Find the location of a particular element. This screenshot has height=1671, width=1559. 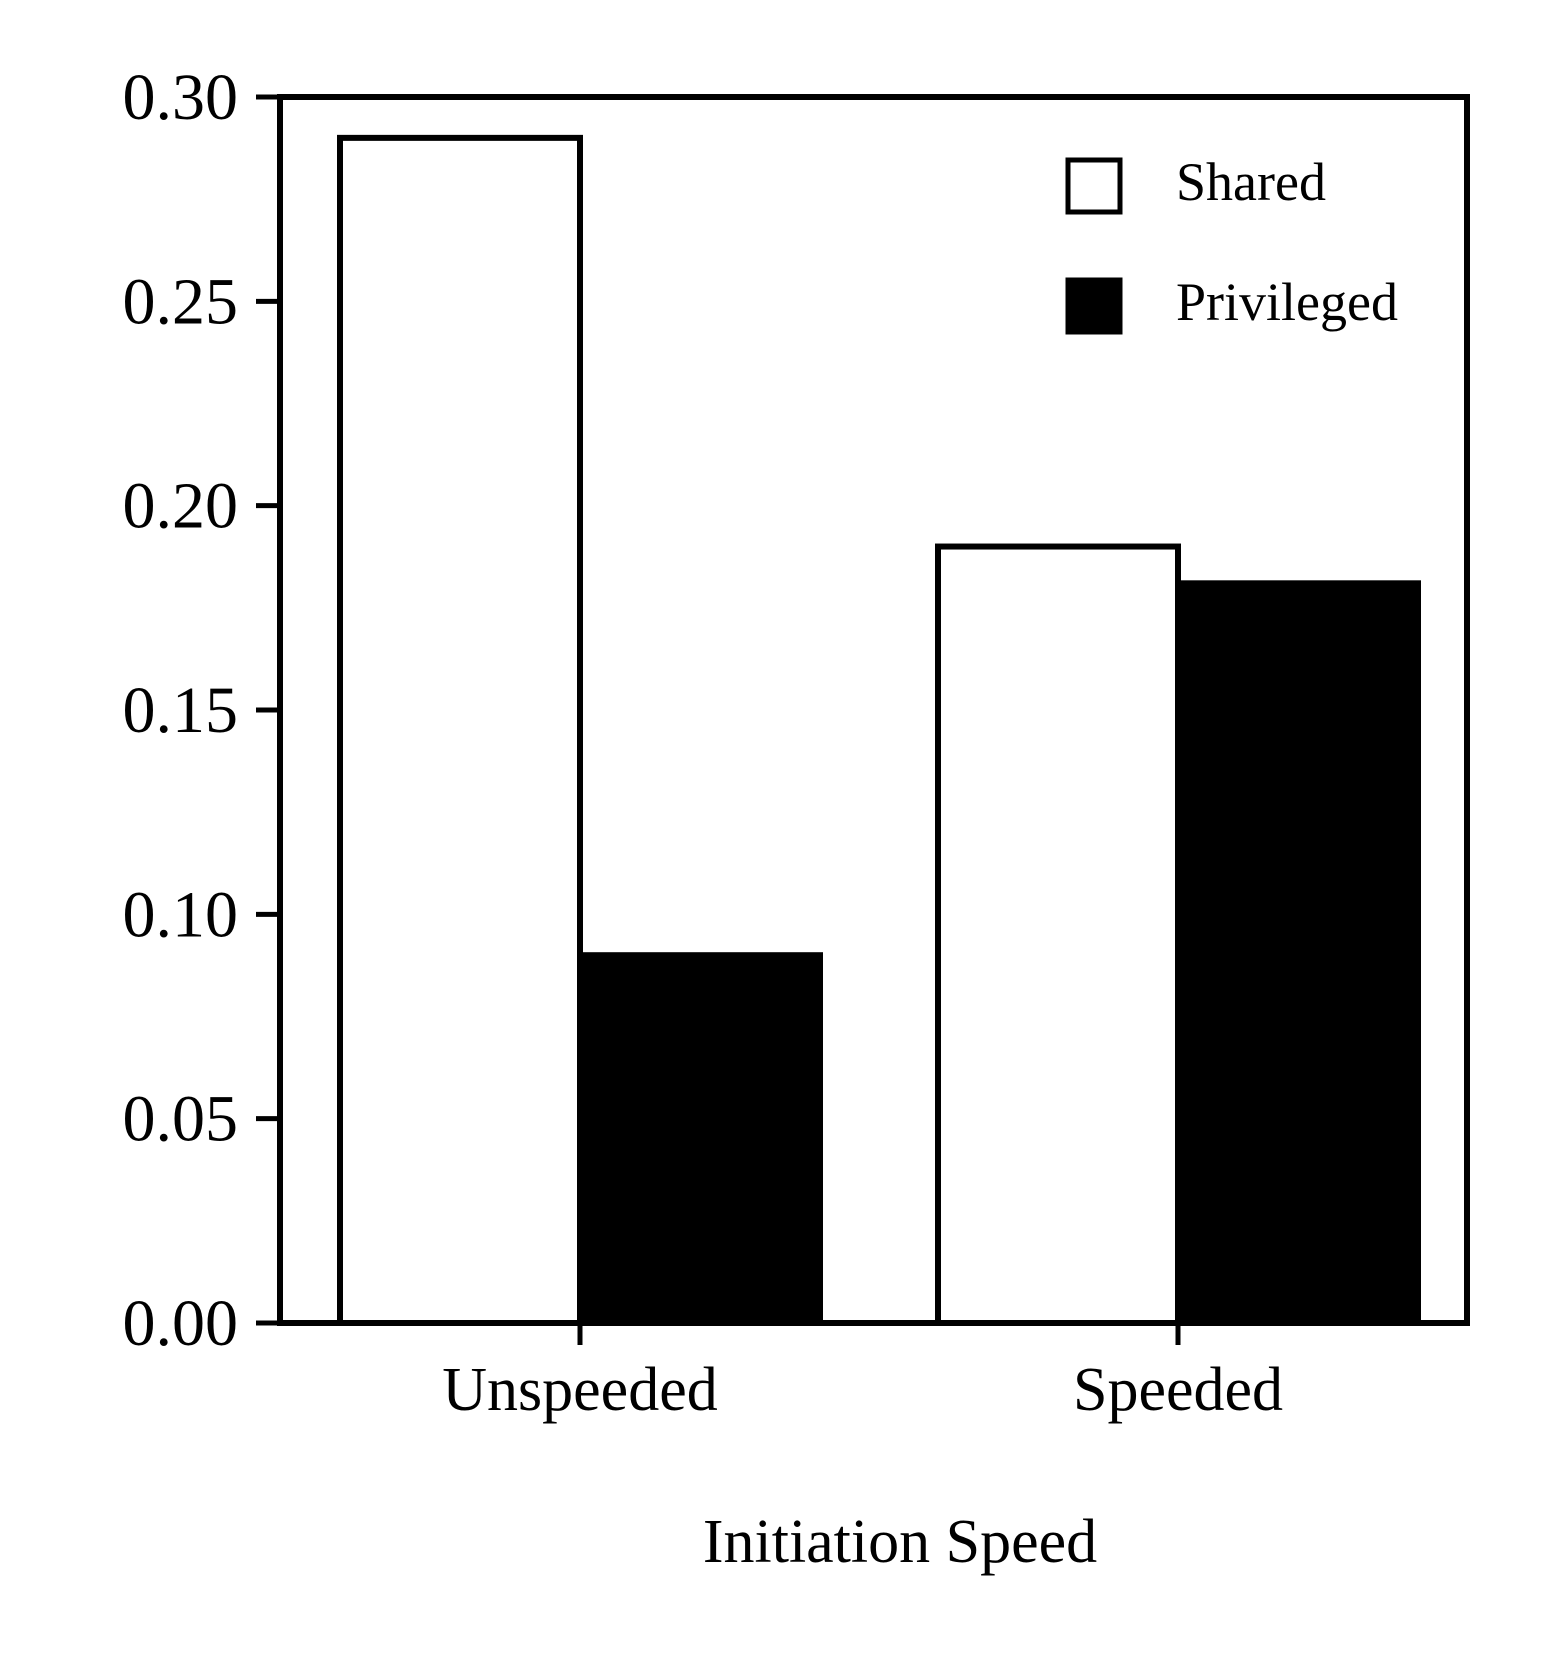

legend-label-privileged: Privileged is located at coordinates (1287, 302).